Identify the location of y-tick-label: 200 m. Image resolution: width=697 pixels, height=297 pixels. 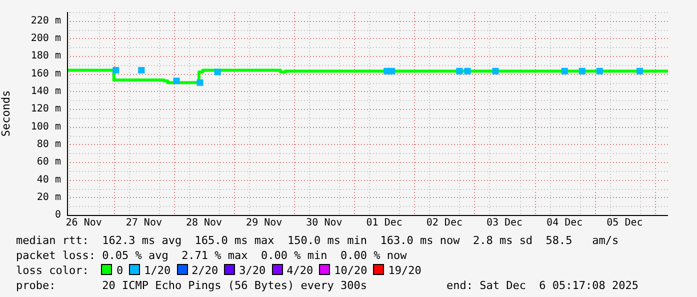
(45, 38).